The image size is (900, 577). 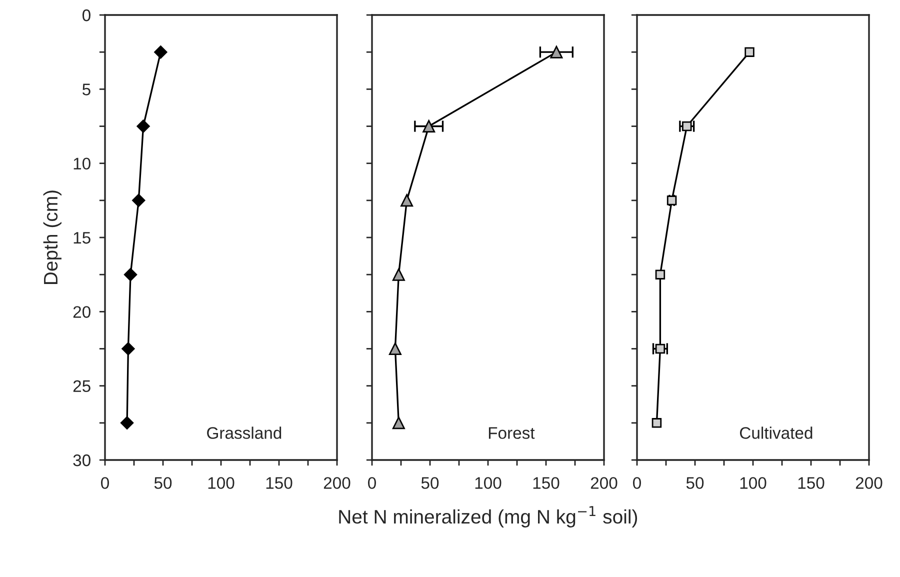 I want to click on y-tick-label: 15, so click(x=82, y=238).